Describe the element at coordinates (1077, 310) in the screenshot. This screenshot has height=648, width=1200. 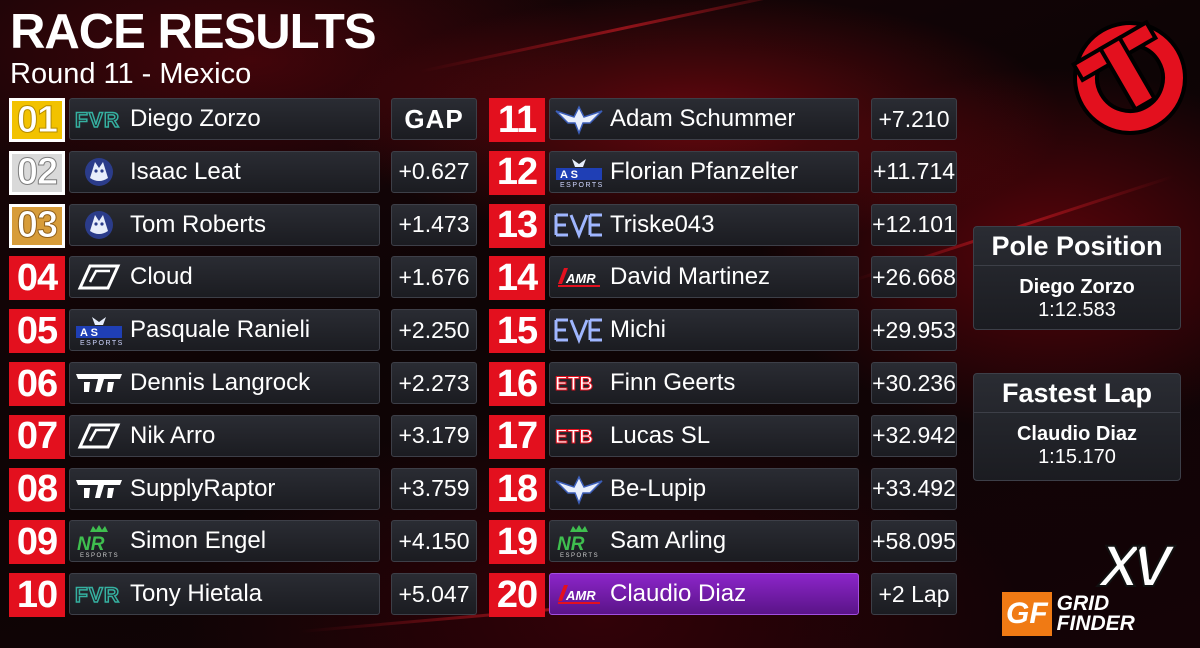
I see `pole-position-time: 1:12.583` at that location.